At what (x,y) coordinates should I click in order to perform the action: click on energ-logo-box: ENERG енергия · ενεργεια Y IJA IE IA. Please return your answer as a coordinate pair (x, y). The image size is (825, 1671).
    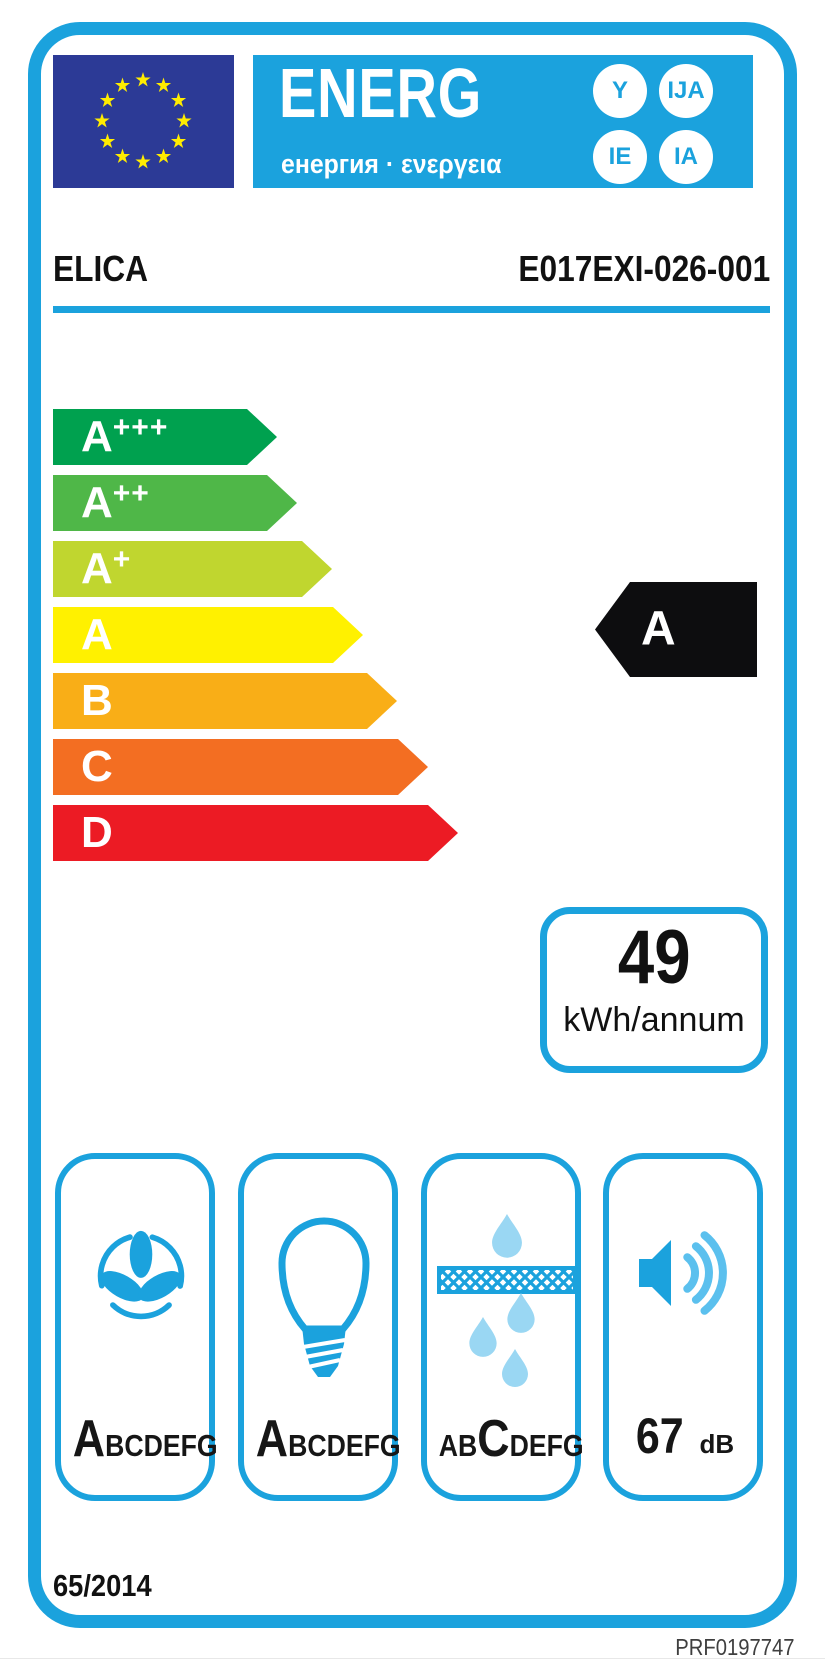
    Looking at the image, I should click on (503, 121).